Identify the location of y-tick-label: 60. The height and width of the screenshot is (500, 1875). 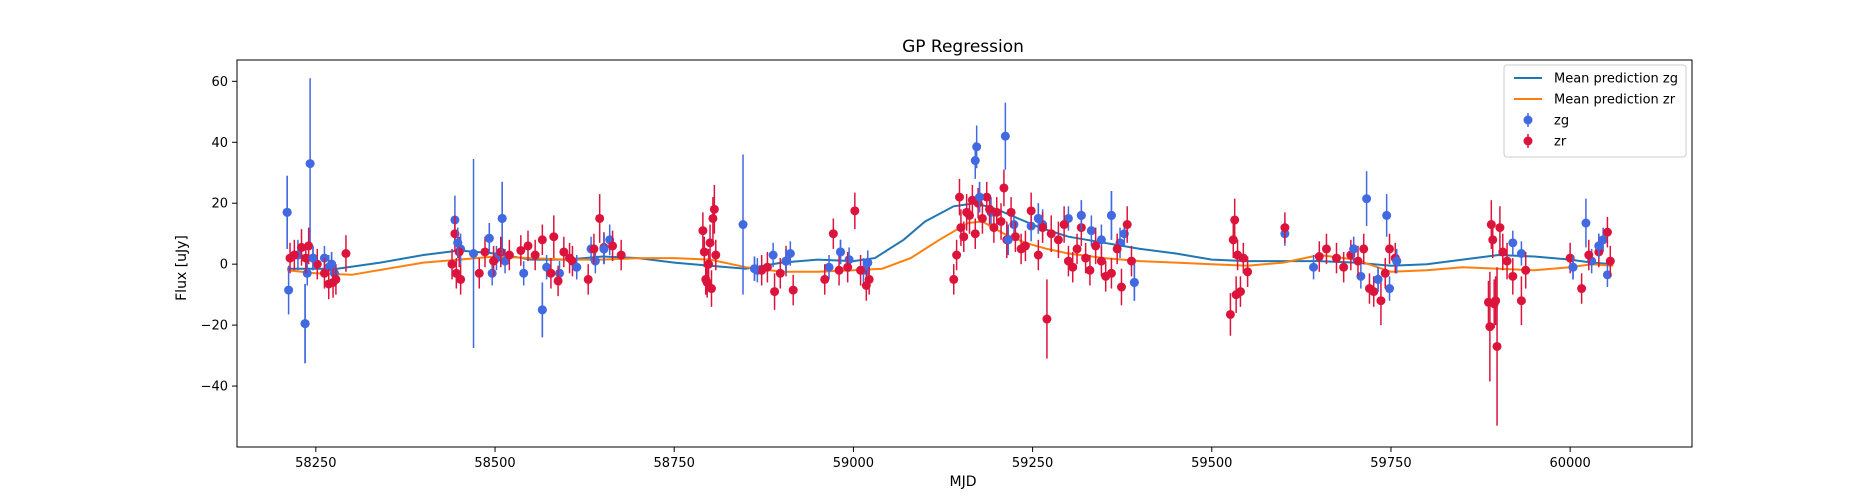
(219, 82).